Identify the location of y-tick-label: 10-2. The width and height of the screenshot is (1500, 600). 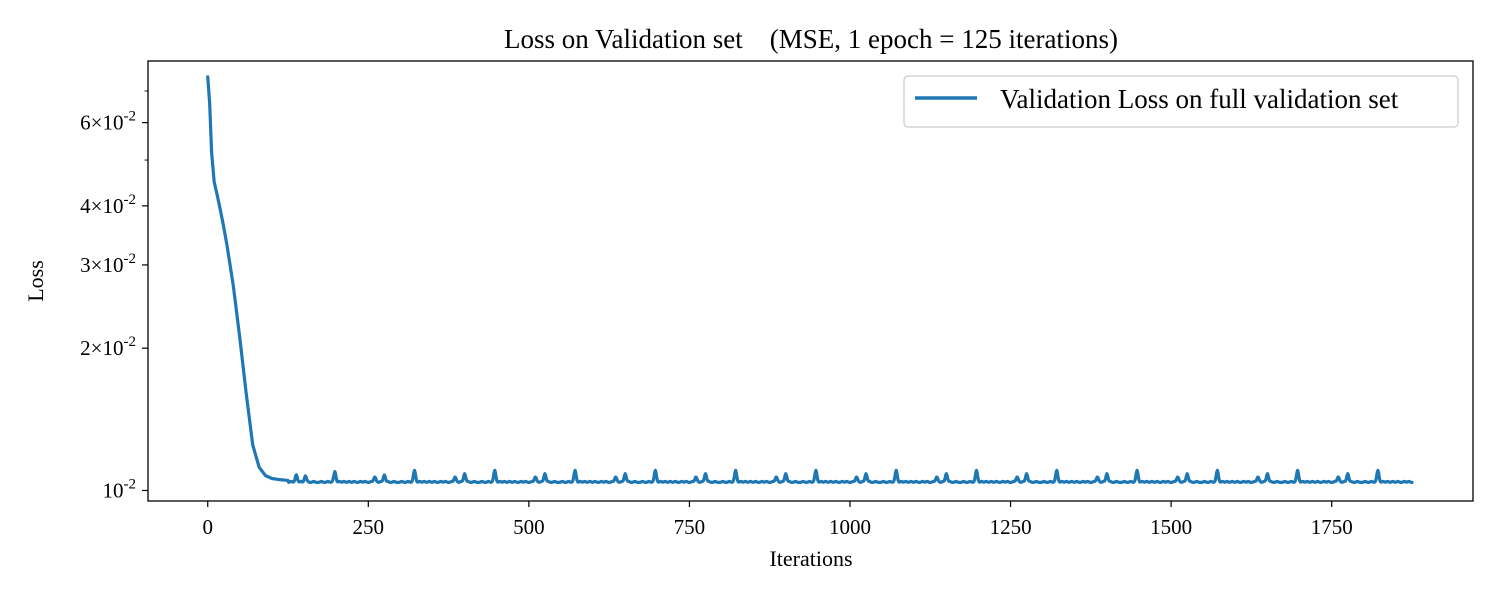
(120, 489).